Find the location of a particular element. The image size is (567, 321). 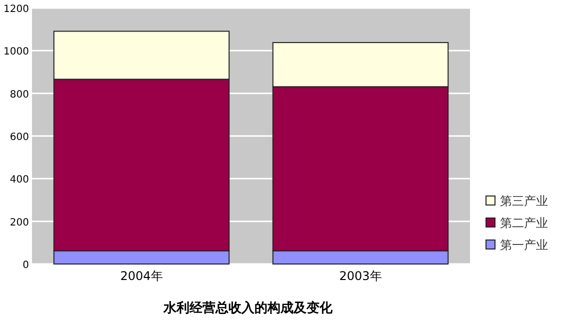

y-tick-label: 600 is located at coordinates (19, 137).